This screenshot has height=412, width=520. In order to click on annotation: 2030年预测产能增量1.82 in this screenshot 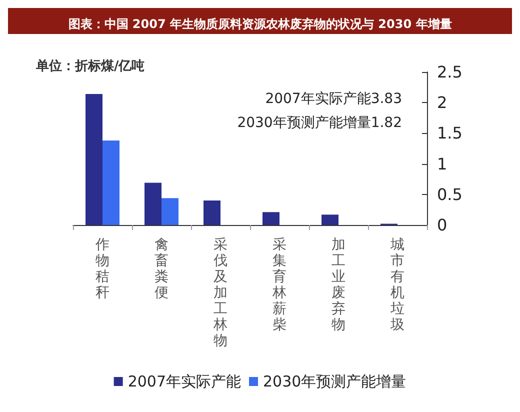, I will do `click(319, 123)`.